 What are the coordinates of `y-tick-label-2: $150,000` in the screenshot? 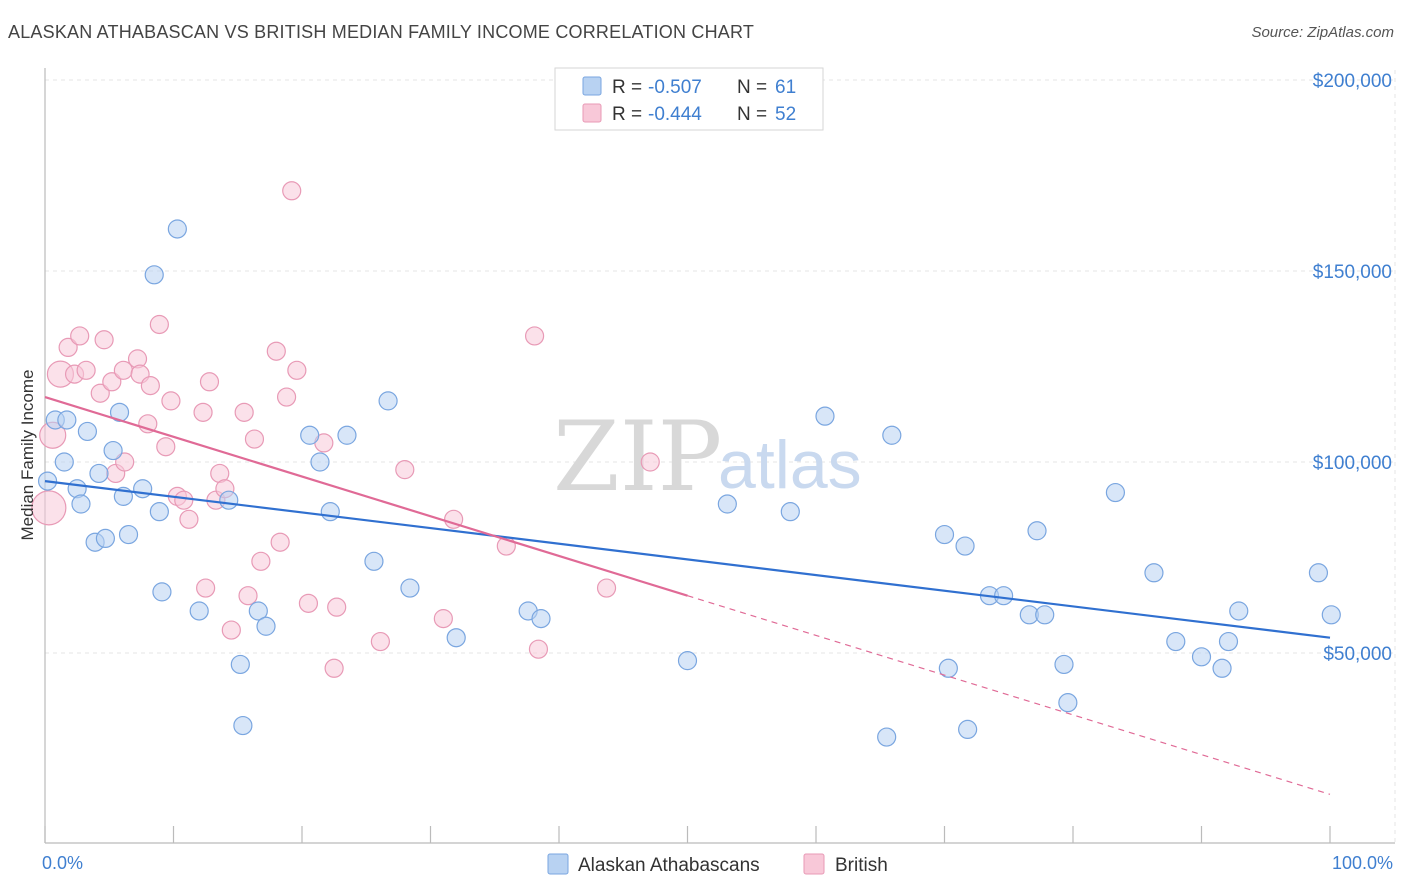 It's located at (1352, 272).